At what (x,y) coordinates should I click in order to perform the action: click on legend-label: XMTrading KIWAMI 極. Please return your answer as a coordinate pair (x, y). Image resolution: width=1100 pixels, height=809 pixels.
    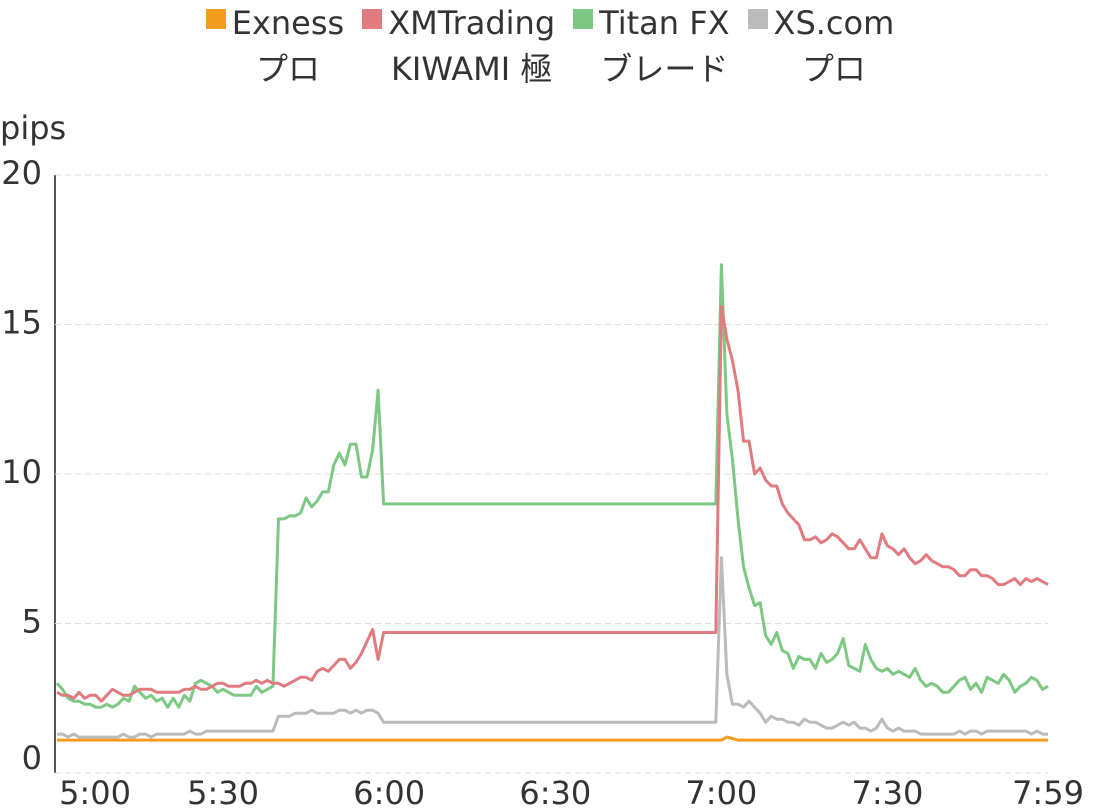
    Looking at the image, I should click on (472, 46).